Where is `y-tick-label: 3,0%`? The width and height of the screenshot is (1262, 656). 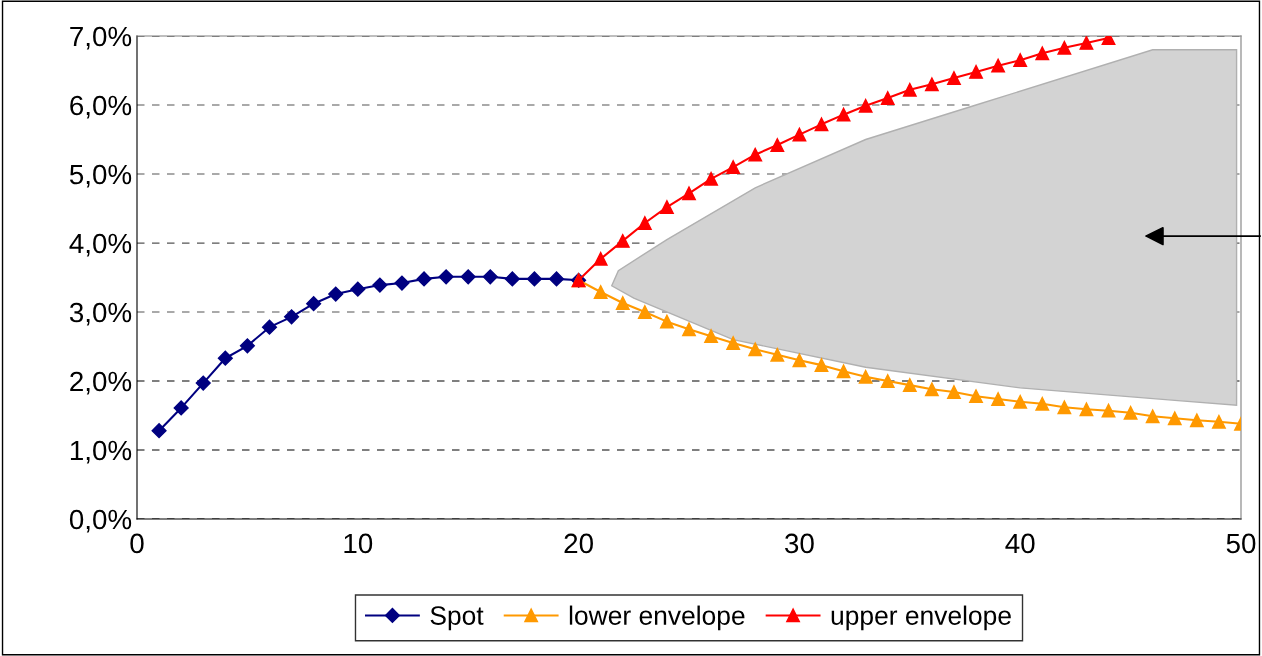
y-tick-label: 3,0% is located at coordinates (100, 314).